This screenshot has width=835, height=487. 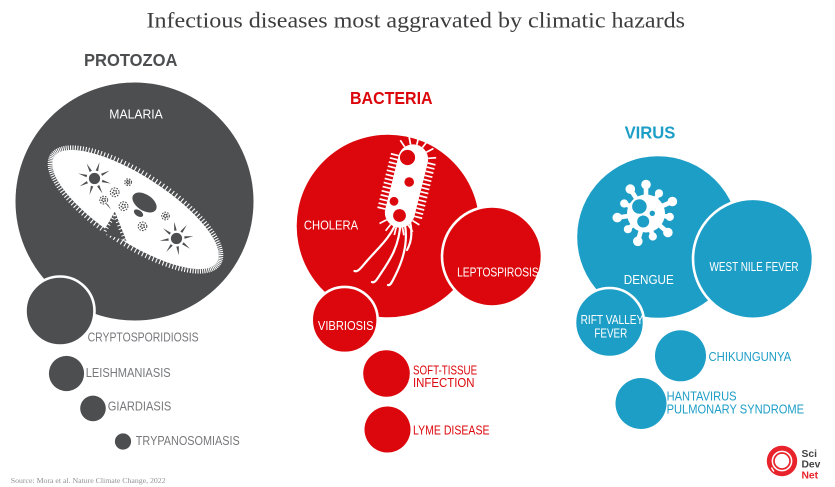 I want to click on svg-text: MALARIA, so click(x=136, y=115).